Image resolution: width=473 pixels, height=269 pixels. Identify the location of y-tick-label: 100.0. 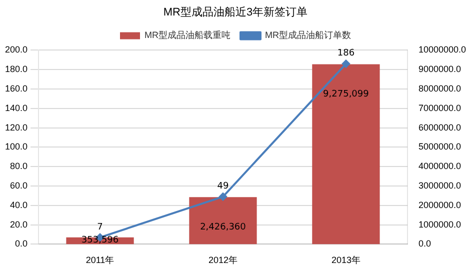
(16, 147).